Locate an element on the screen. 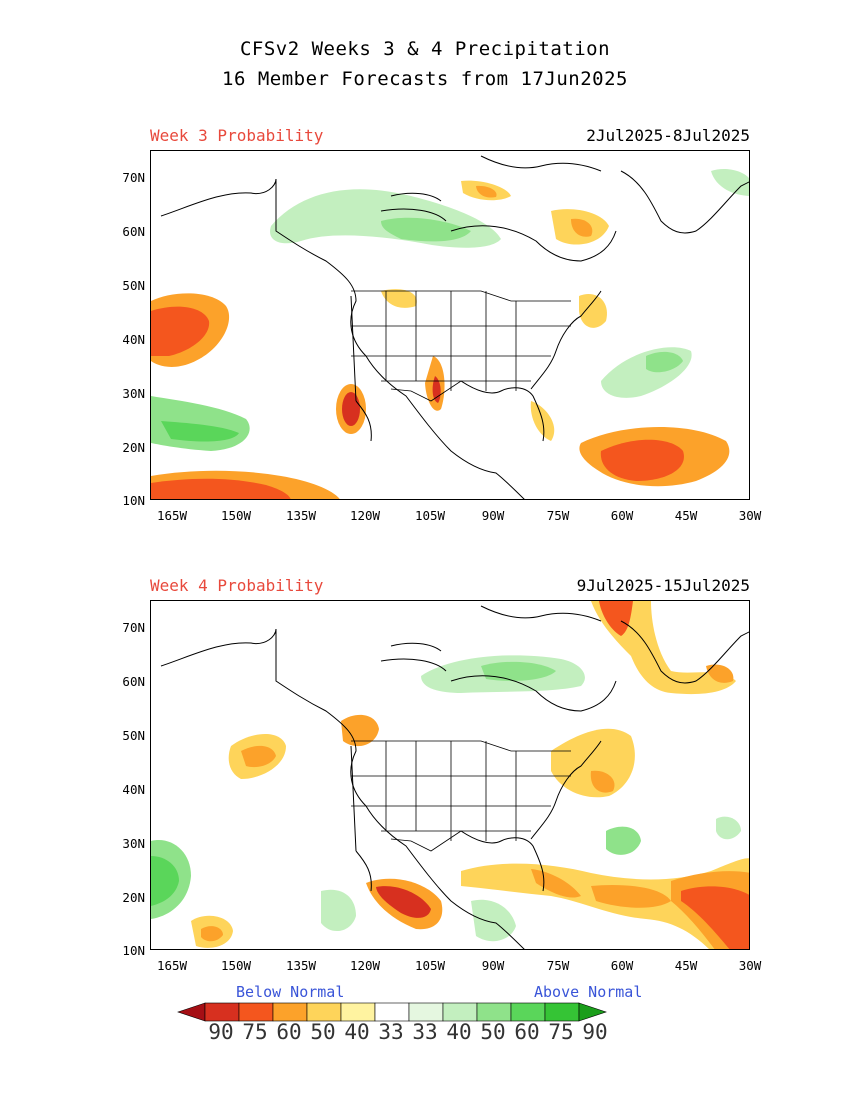 This screenshot has height=1100, width=850. week4-lon-tick: 90W is located at coordinates (493, 965).